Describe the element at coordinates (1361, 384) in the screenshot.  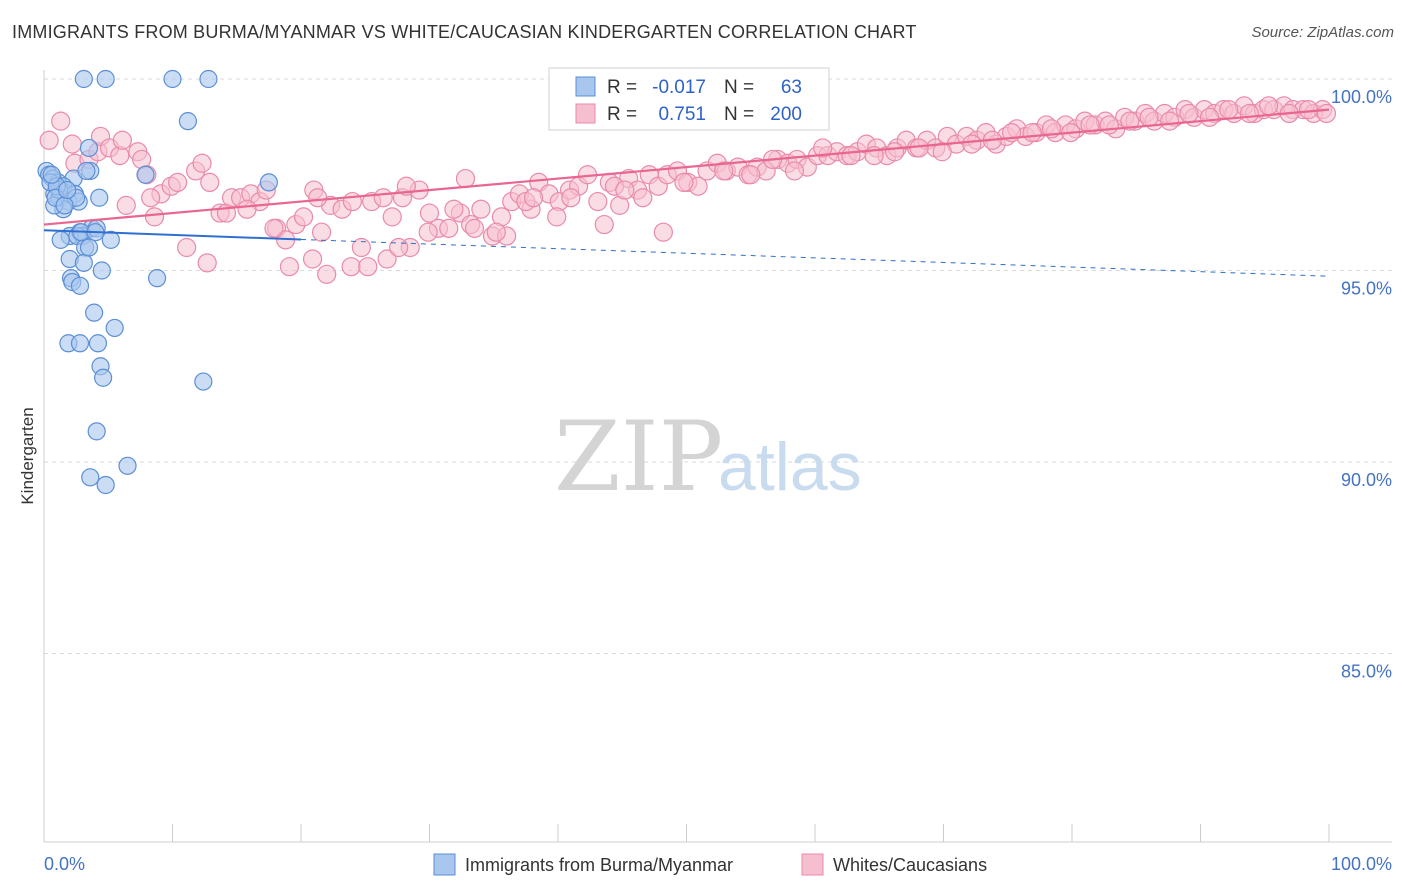
I see `y-axis-tick-labels: 85.0% 90.0% 95.0% 100.0%` at that location.